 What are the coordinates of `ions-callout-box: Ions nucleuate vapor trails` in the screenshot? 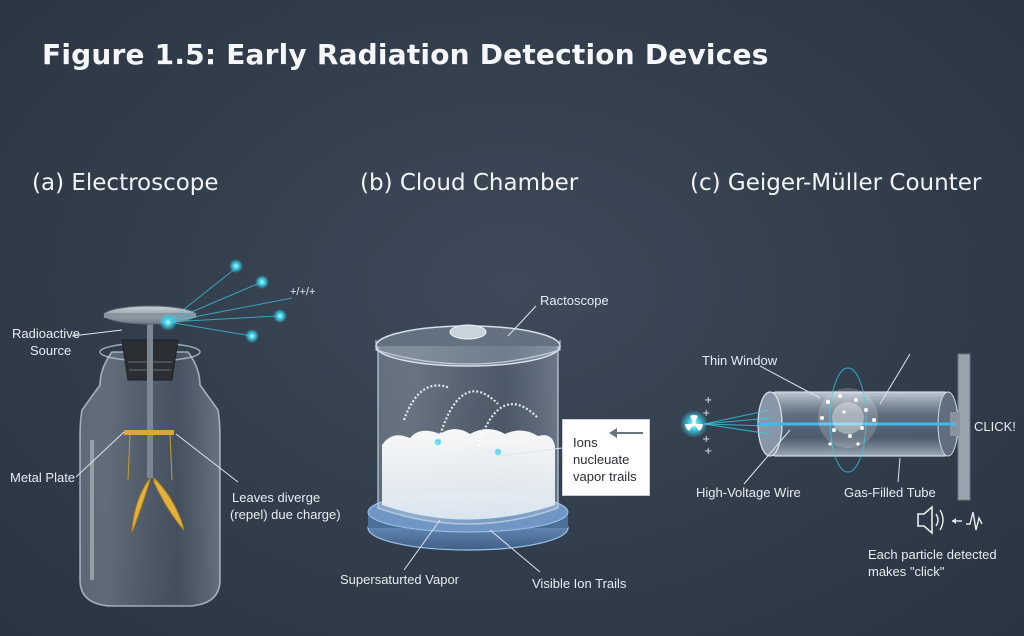 It's located at (606, 457).